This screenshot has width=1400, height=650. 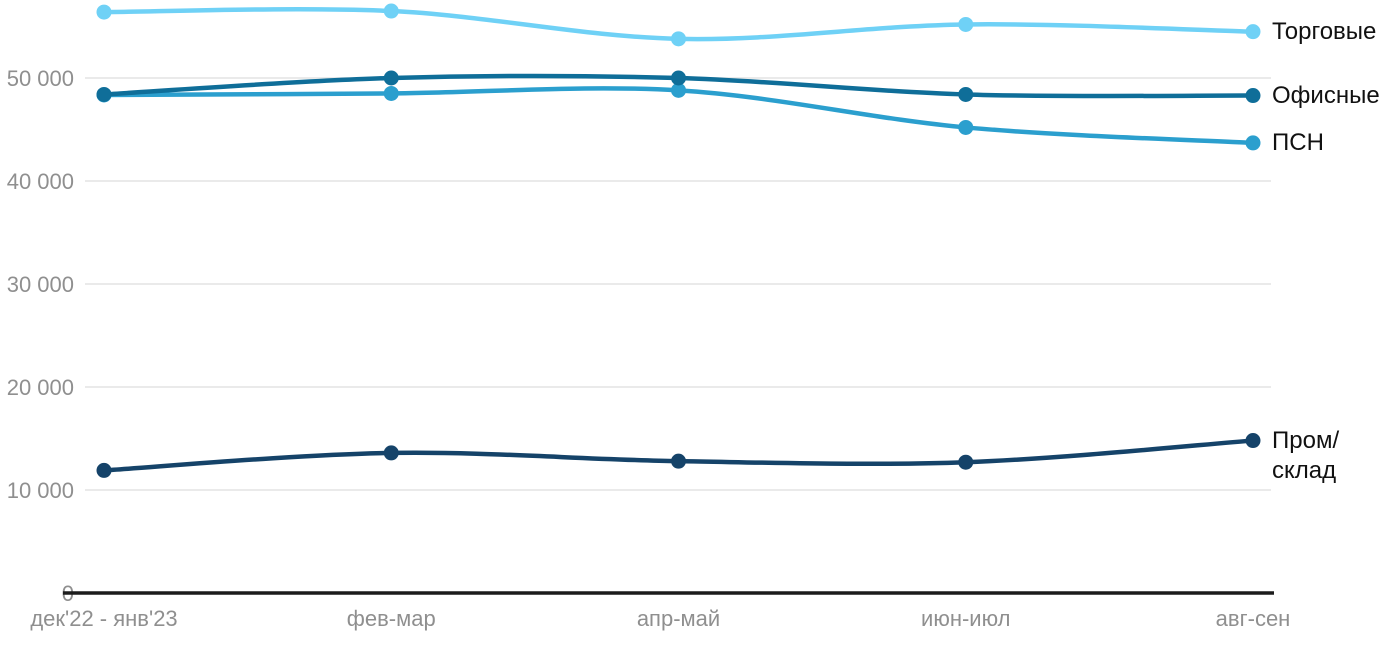 I want to click on legend-label-prom-sklad: Пром/ склад, so click(x=1306, y=455).